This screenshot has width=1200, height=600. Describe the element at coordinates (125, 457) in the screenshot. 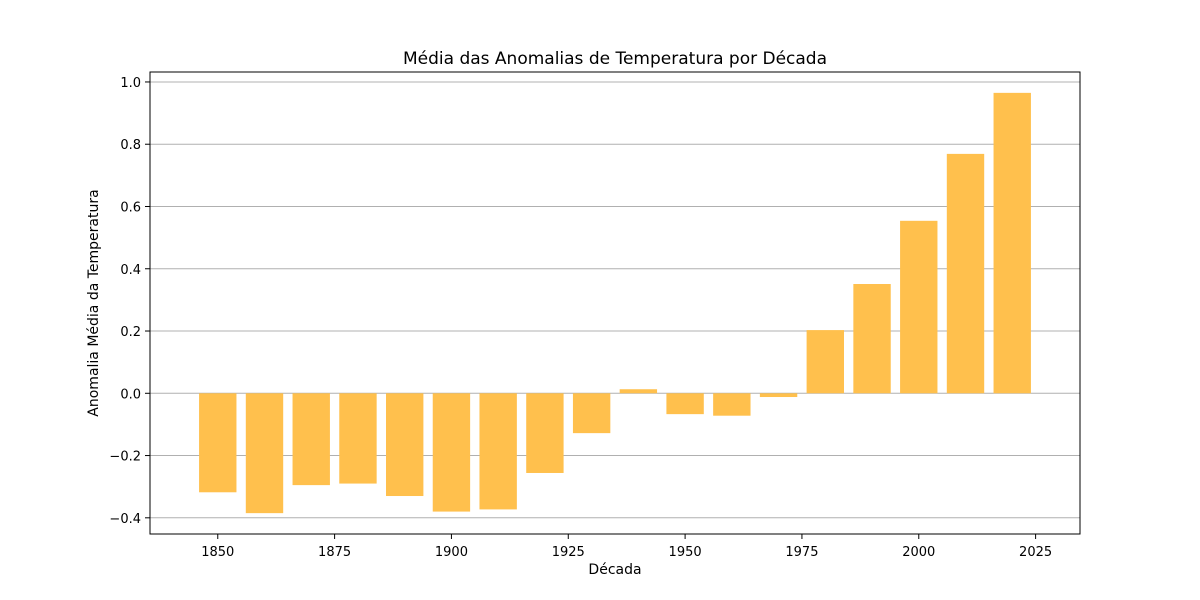

I see `y-tick-label: −0.2` at that location.